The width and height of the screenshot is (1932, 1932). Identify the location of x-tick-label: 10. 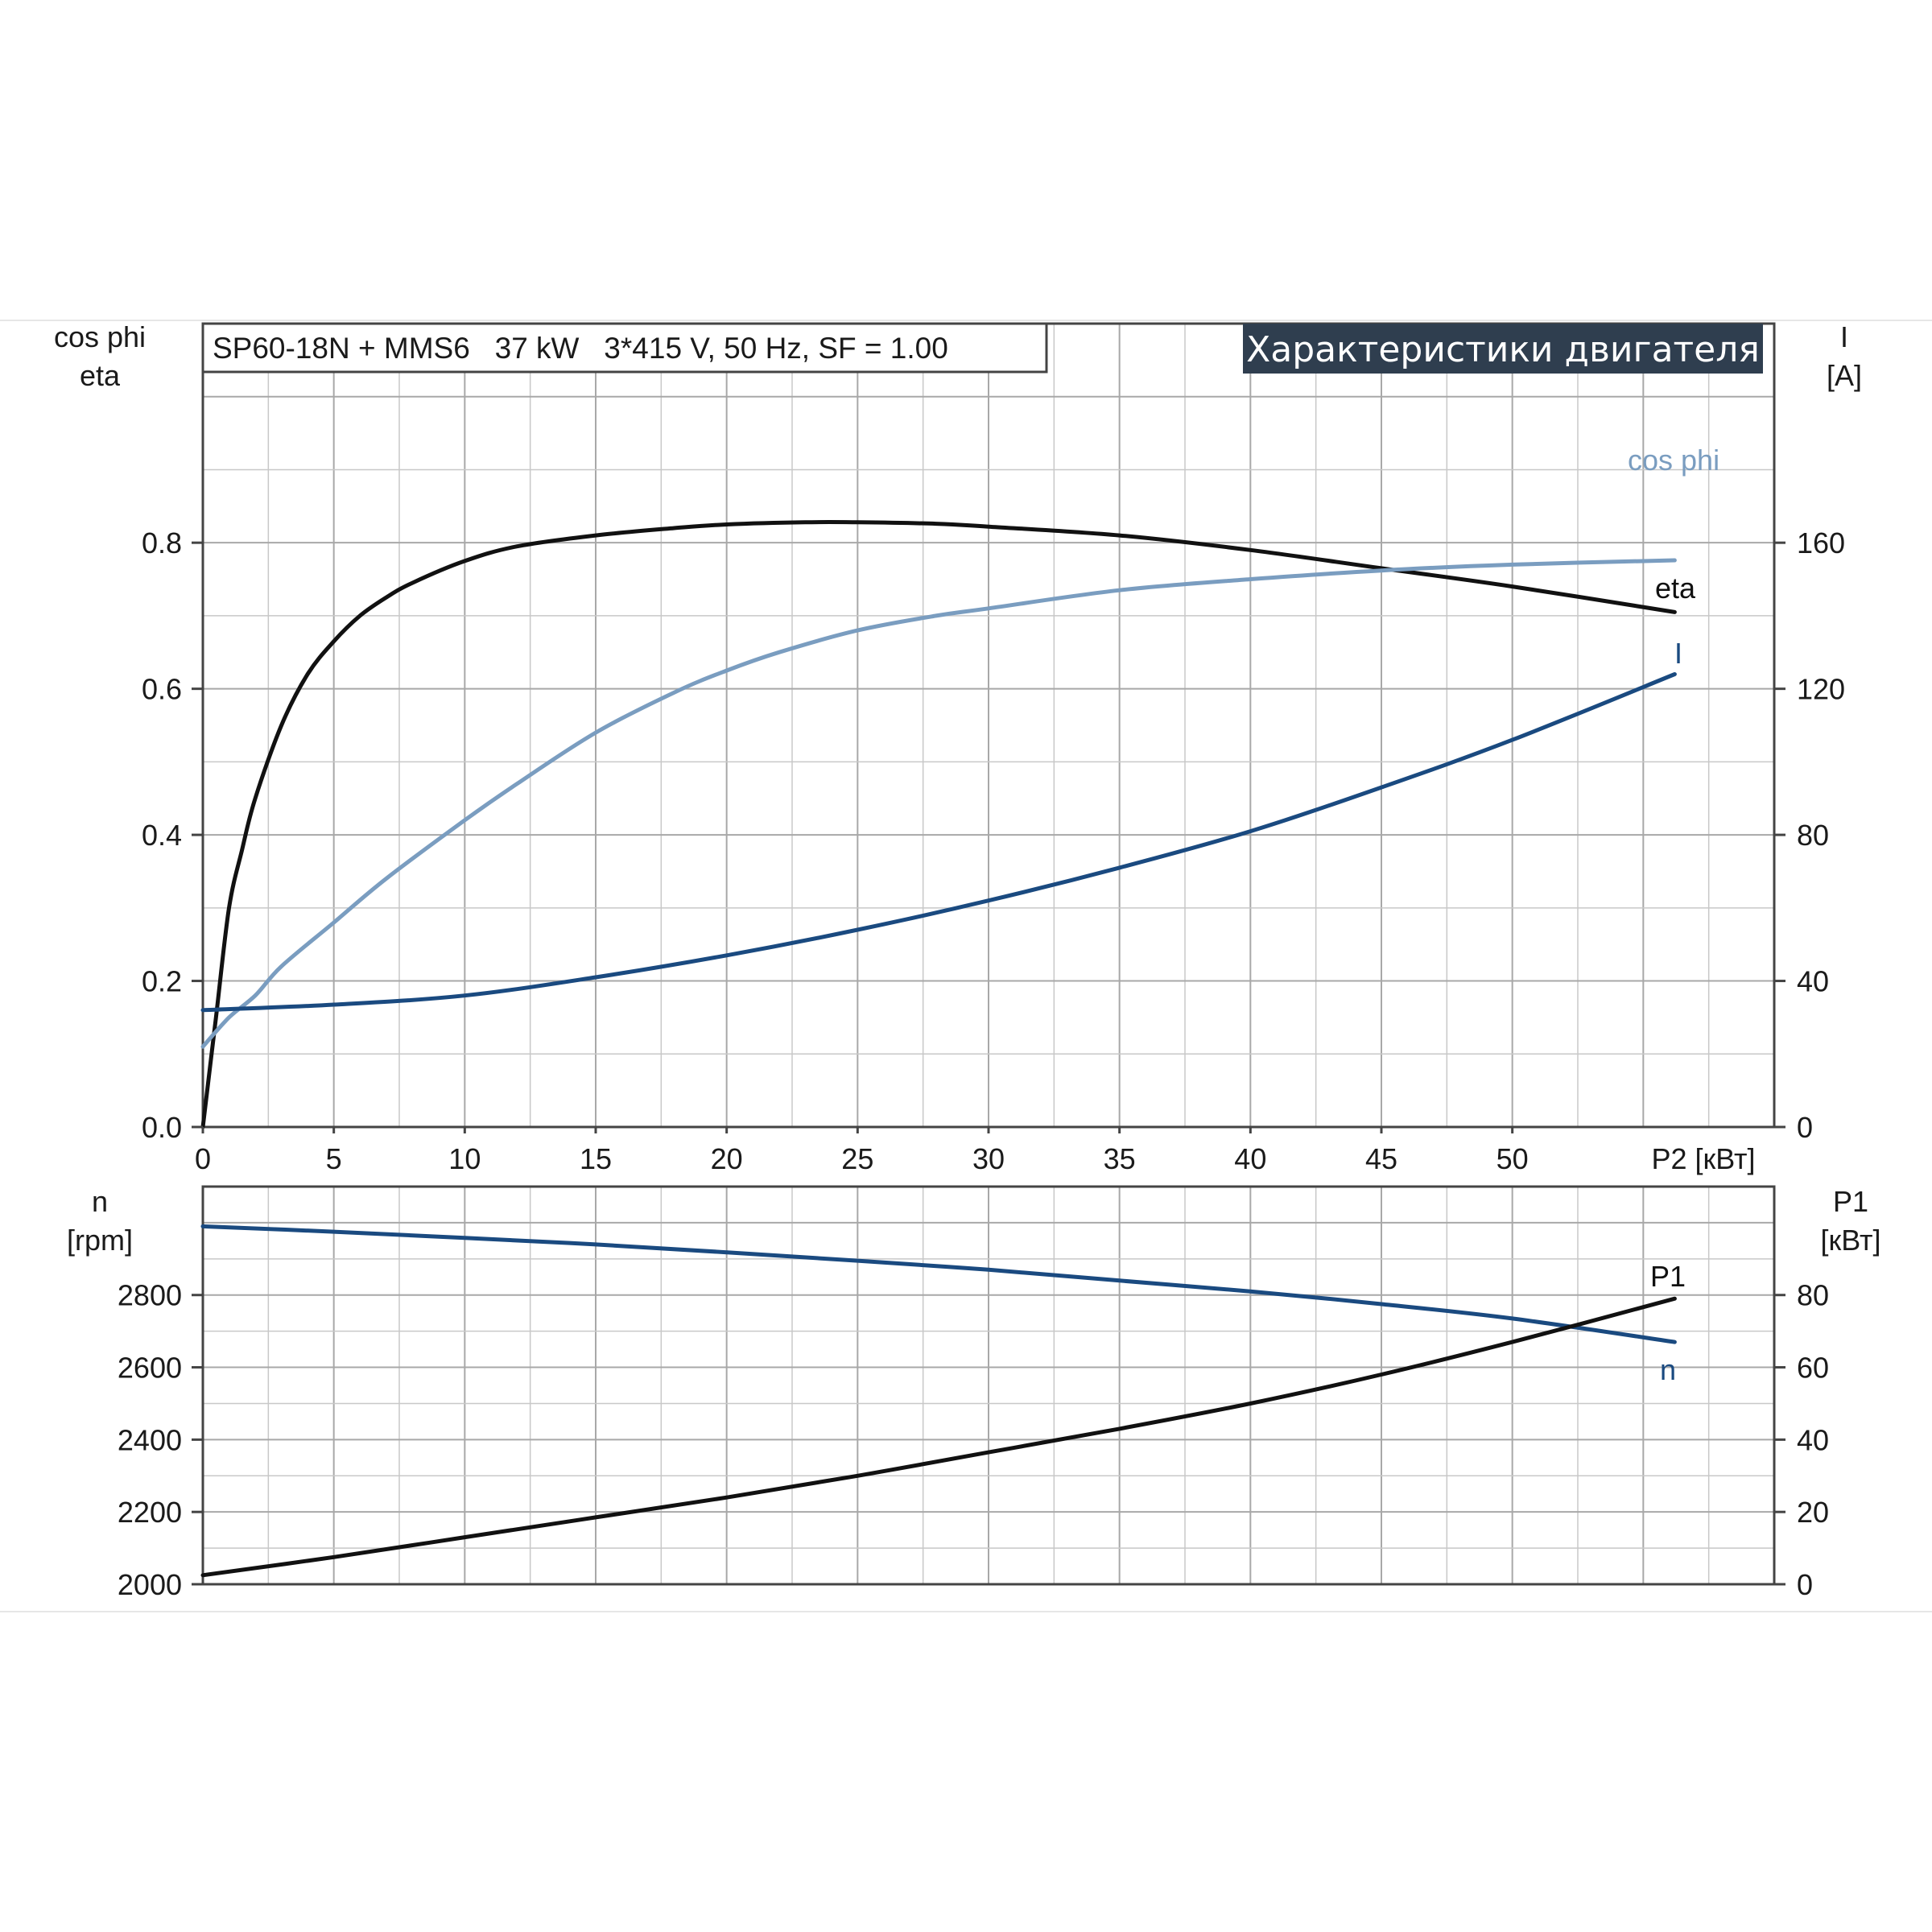
(464, 1158).